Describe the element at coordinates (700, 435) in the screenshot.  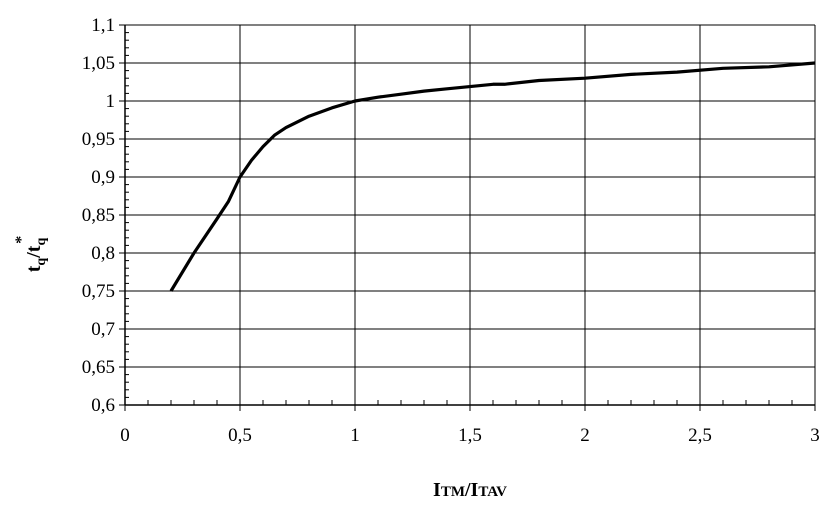
I see `x-tick-label: 2,5` at that location.